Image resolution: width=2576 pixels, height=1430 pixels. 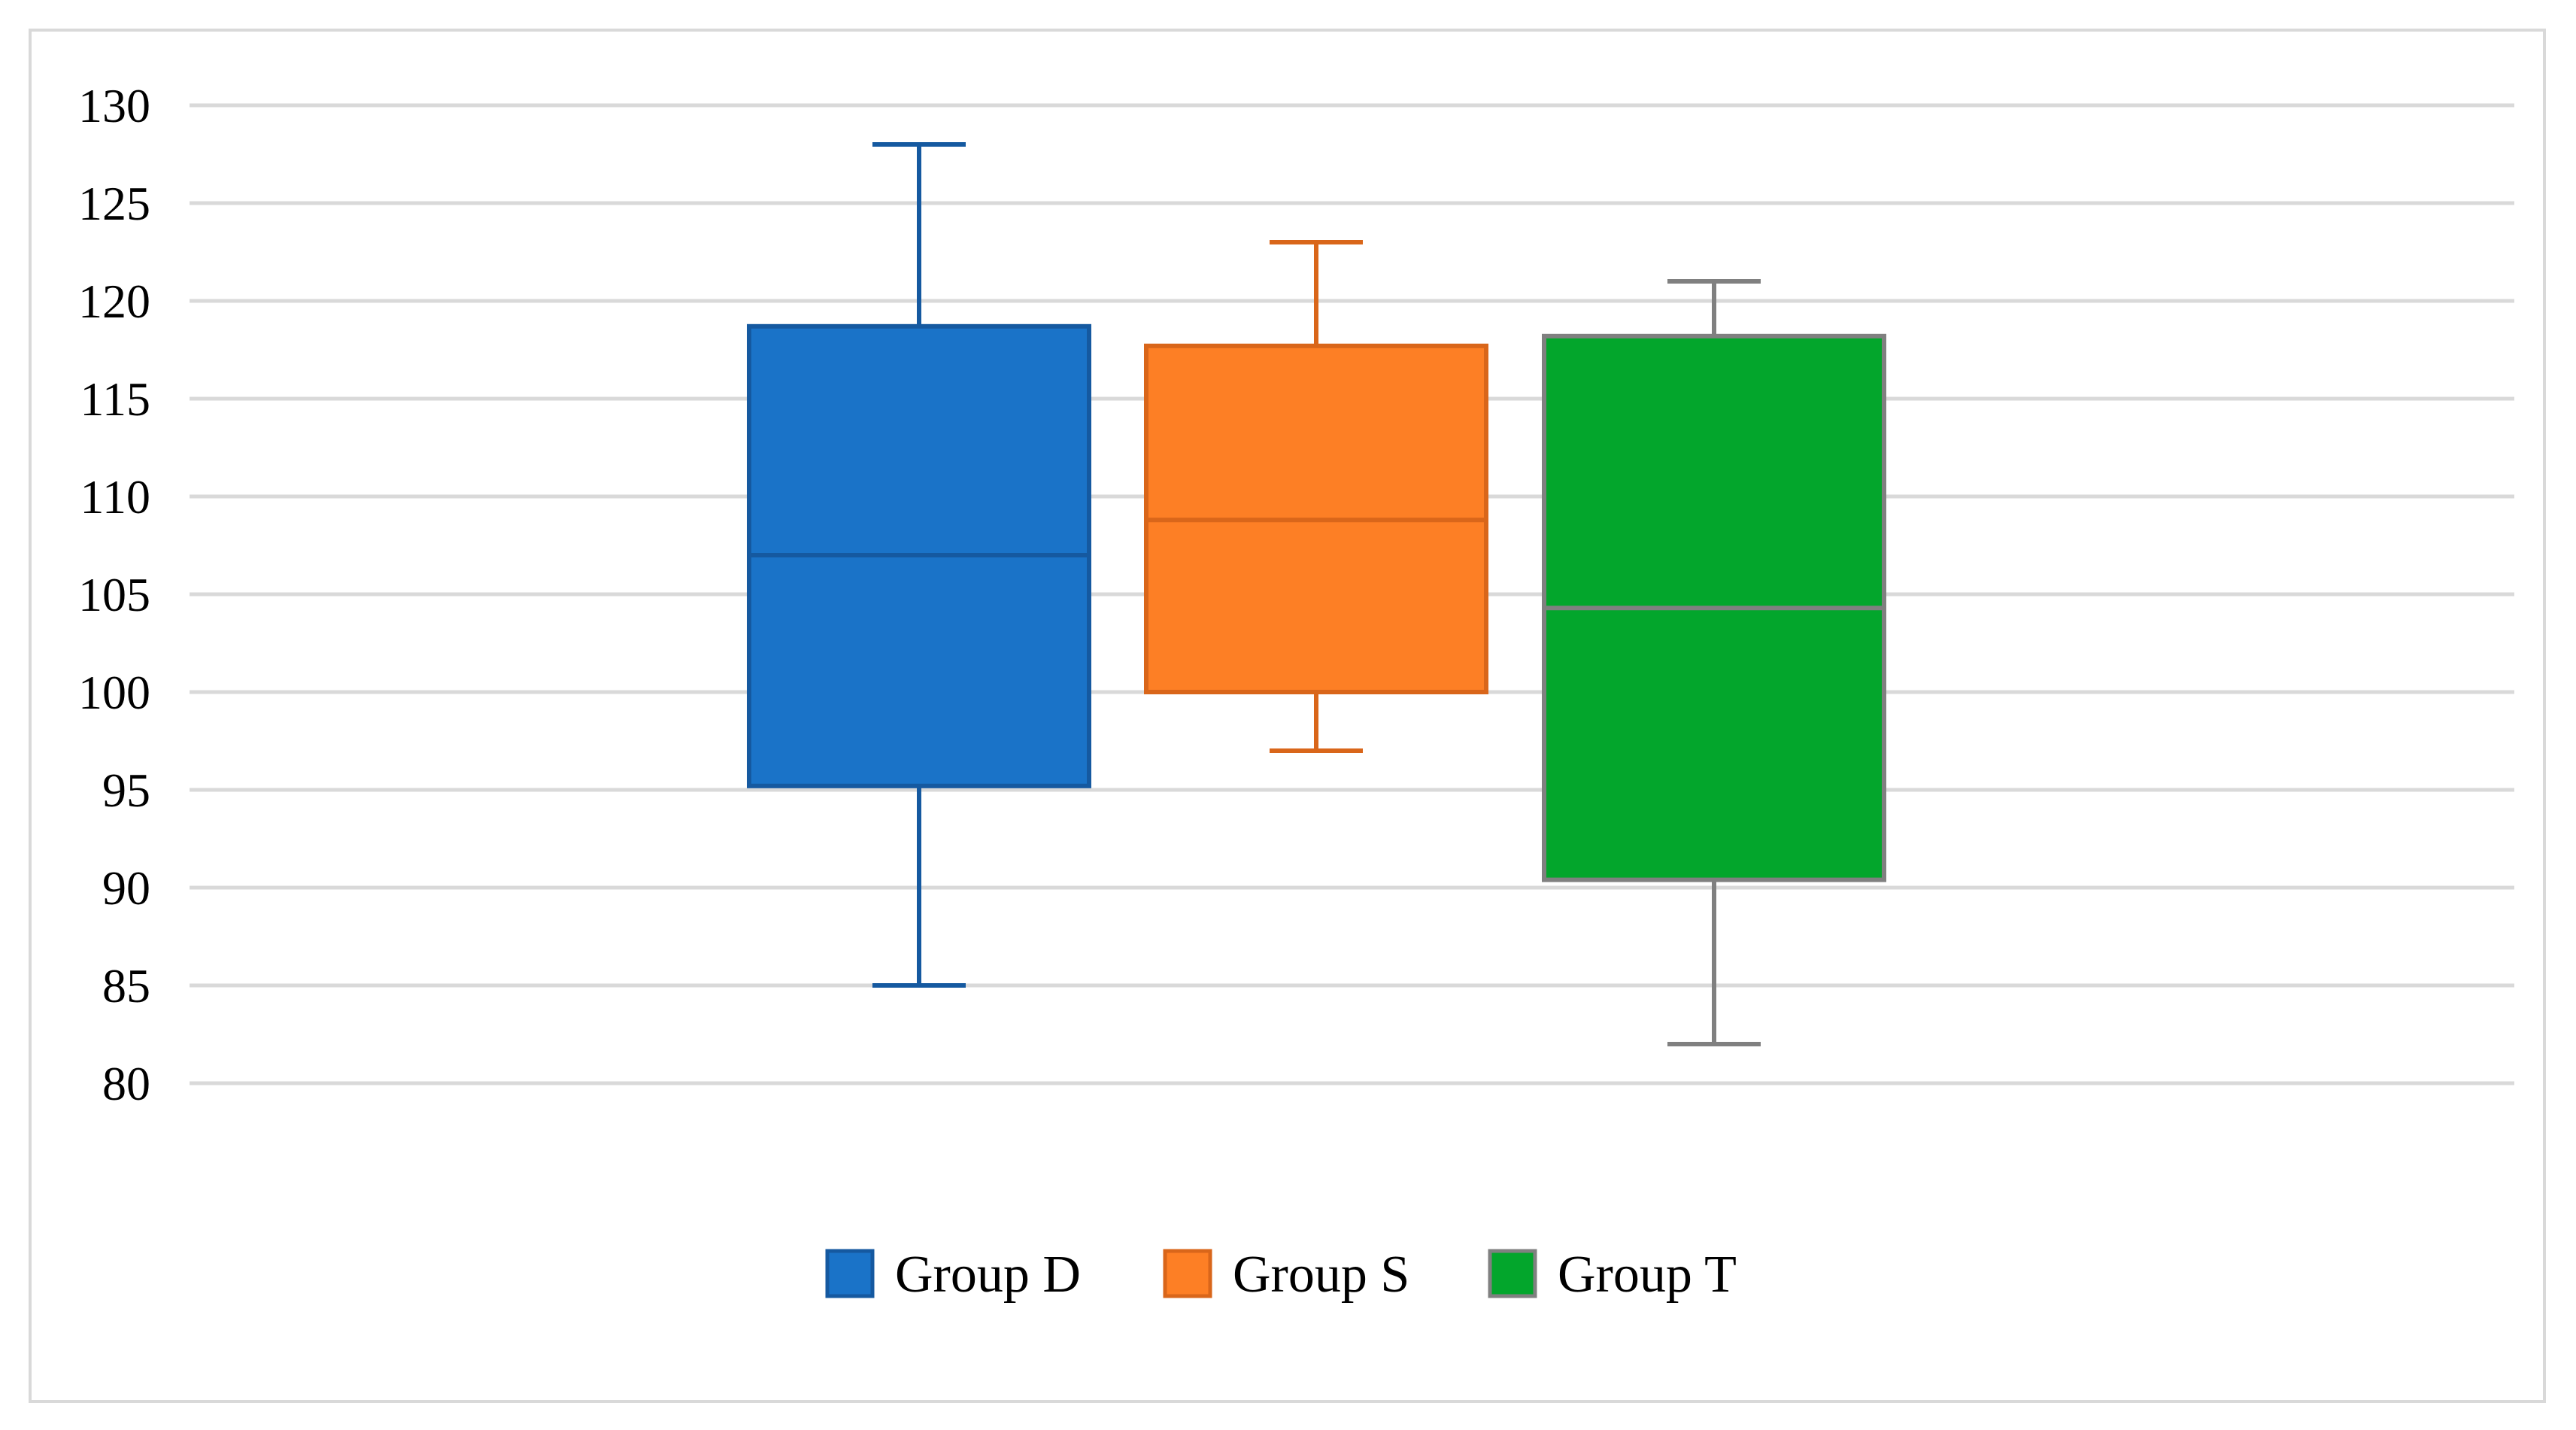 I want to click on box-group-s, so click(x=1316, y=496).